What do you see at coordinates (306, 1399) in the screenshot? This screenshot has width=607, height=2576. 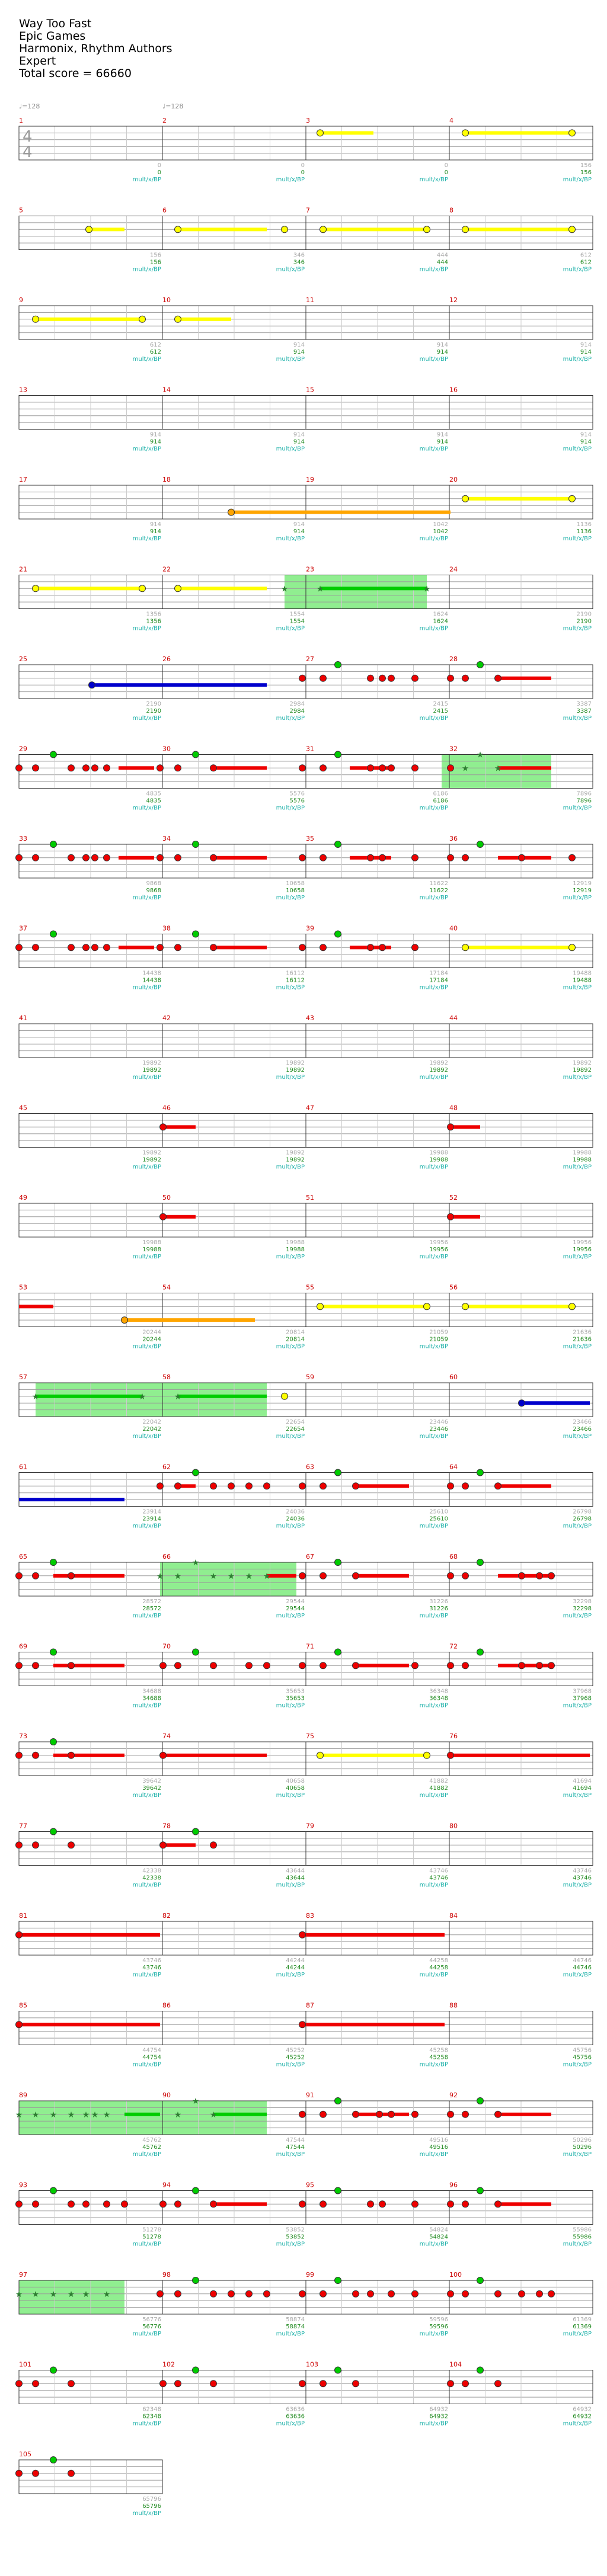 I see `staff-row: ★ ★ ★` at bounding box center [306, 1399].